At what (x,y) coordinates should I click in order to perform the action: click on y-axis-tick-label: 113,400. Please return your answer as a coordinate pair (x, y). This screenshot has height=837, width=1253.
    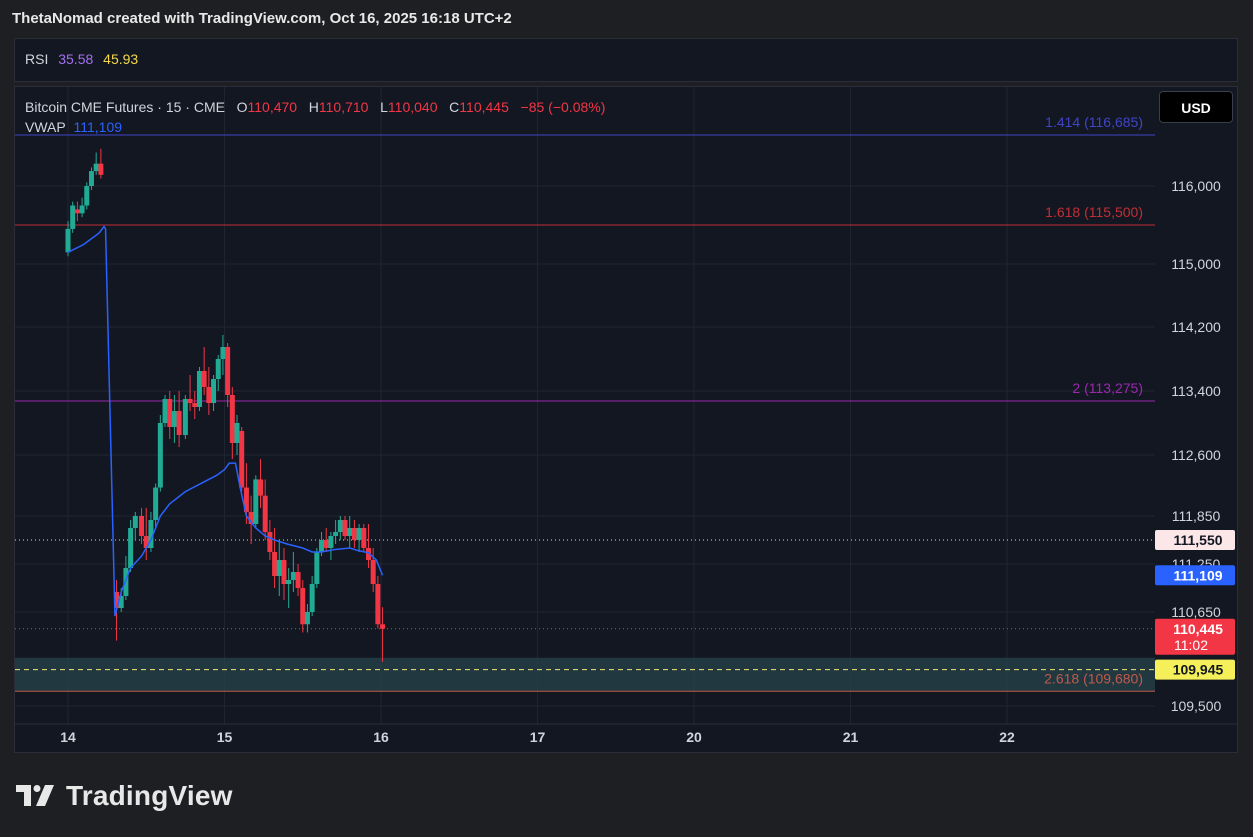
    Looking at the image, I should click on (1196, 391).